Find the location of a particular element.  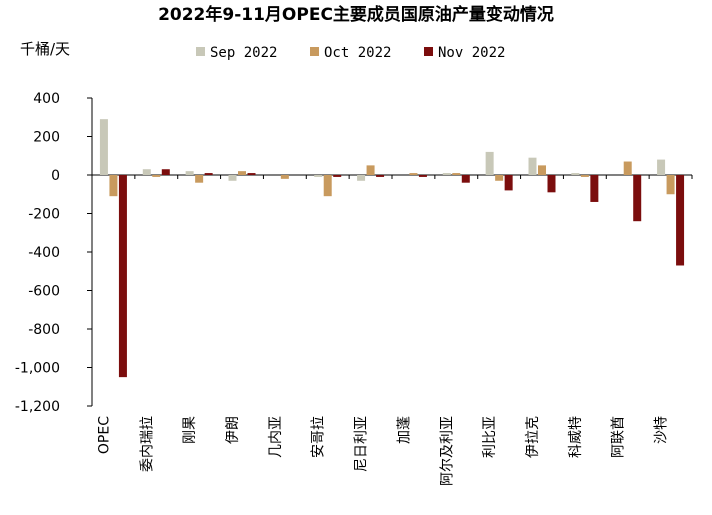

y-tick-label: -600 is located at coordinates (44, 292).